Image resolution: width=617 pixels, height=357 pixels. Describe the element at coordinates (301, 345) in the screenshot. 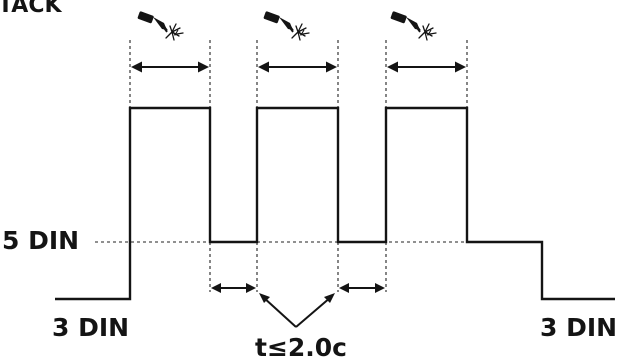

I see `pause-time-label: t≤2.0с` at that location.